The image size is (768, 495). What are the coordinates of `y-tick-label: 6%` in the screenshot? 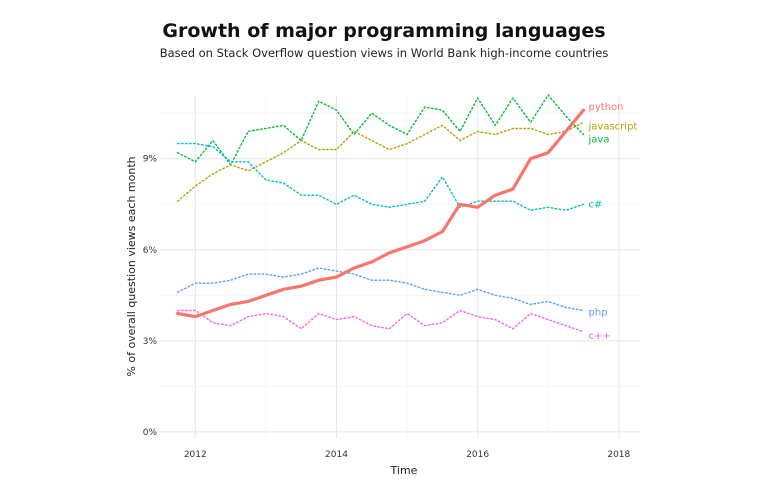 It's located at (150, 251).